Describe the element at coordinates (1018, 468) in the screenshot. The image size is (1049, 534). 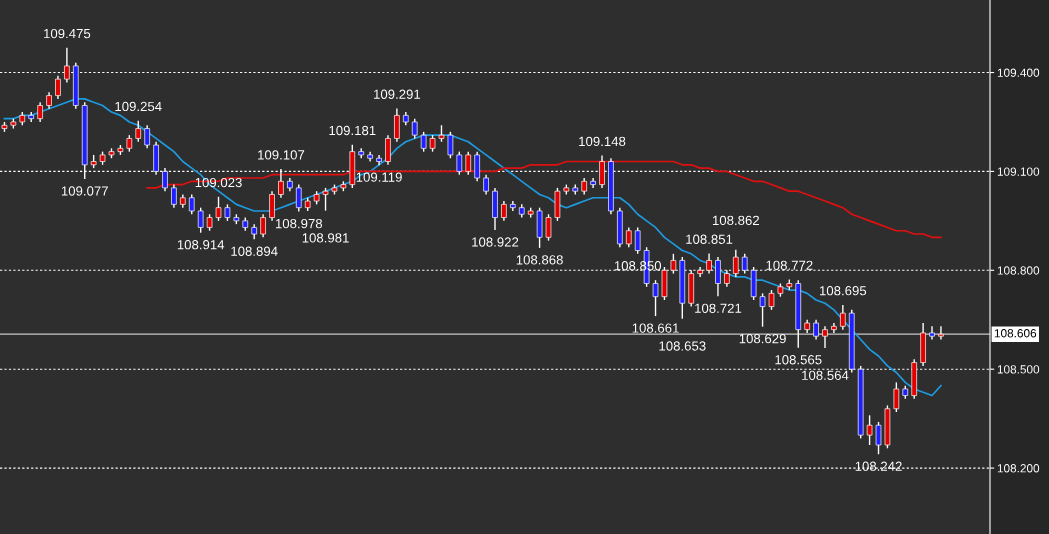
I see `y-tick-label: 108.200` at that location.